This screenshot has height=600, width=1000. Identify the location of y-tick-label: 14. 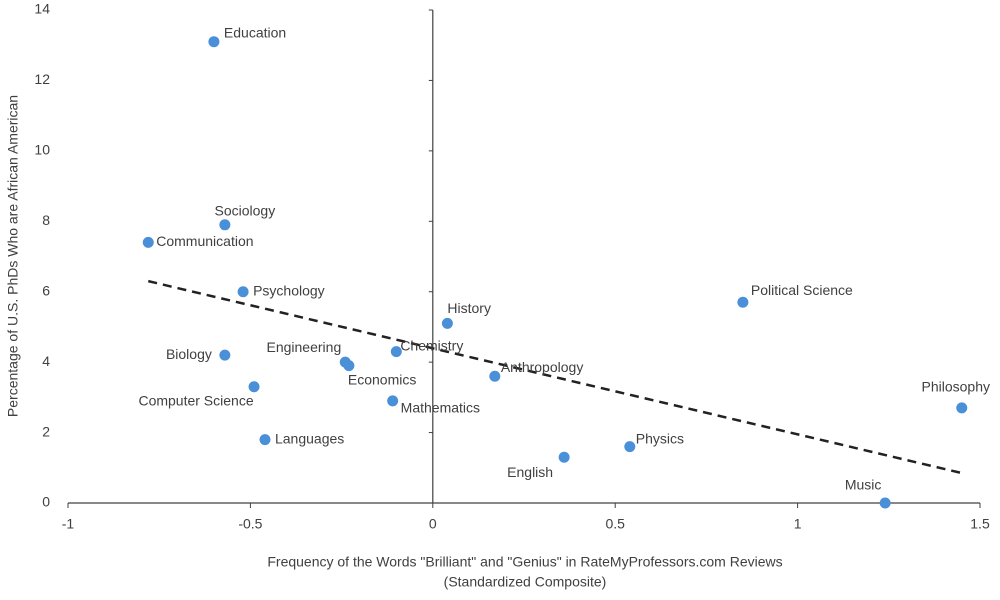
(42, 9).